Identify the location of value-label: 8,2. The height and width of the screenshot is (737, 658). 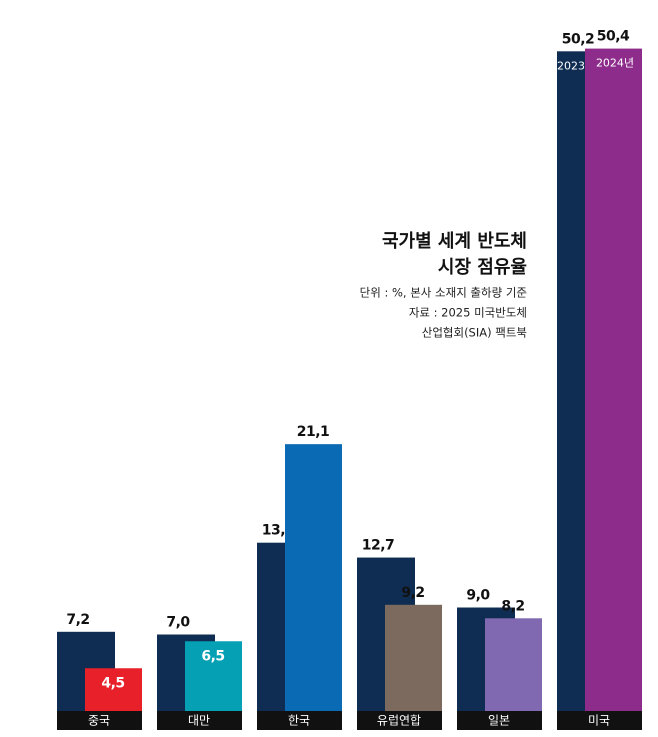
(512, 606).